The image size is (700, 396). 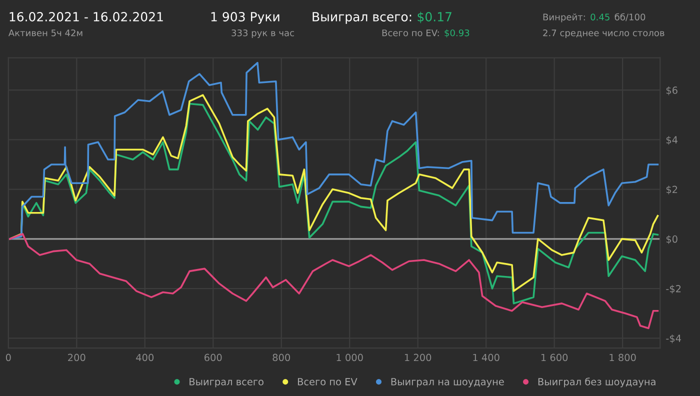 What do you see at coordinates (447, 383) in the screenshot?
I see `legend-label: Выиграл на шоудауне` at bounding box center [447, 383].